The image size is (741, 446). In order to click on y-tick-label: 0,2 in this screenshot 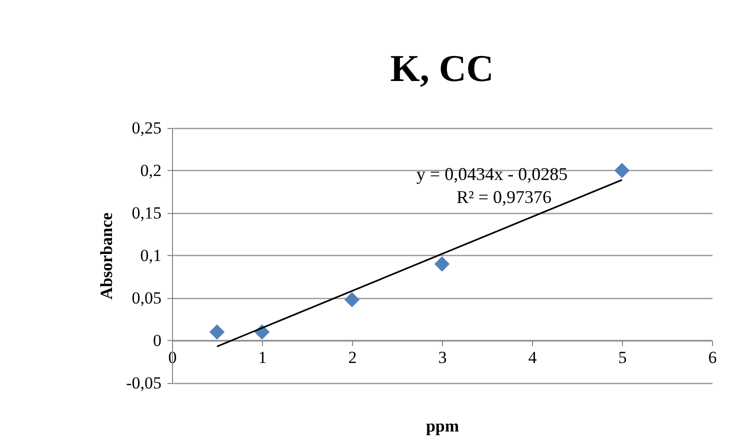, I will do `click(151, 170)`.